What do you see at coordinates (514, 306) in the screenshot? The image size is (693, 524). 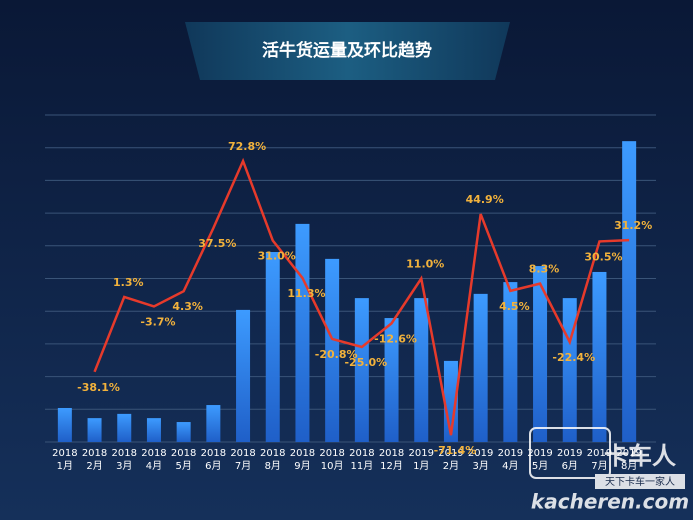 I see `data-label: 4.5%` at bounding box center [514, 306].